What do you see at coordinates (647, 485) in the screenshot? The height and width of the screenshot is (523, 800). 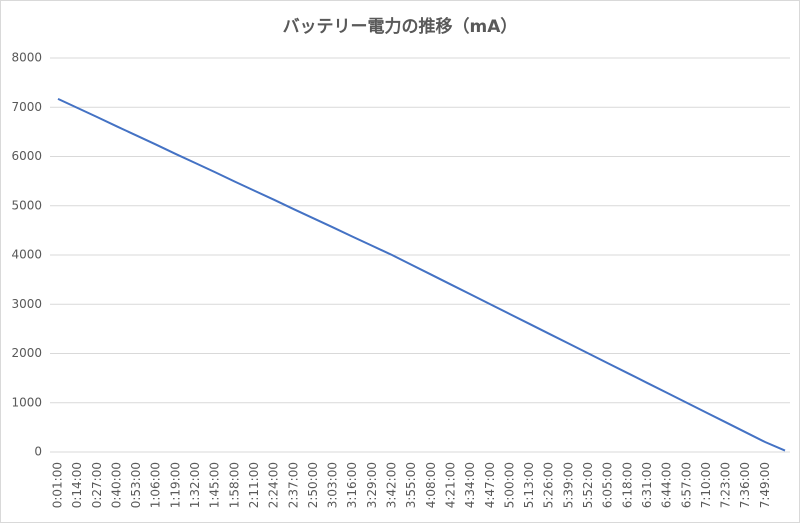 I see `x-tick-label: 6:31:00` at bounding box center [647, 485].